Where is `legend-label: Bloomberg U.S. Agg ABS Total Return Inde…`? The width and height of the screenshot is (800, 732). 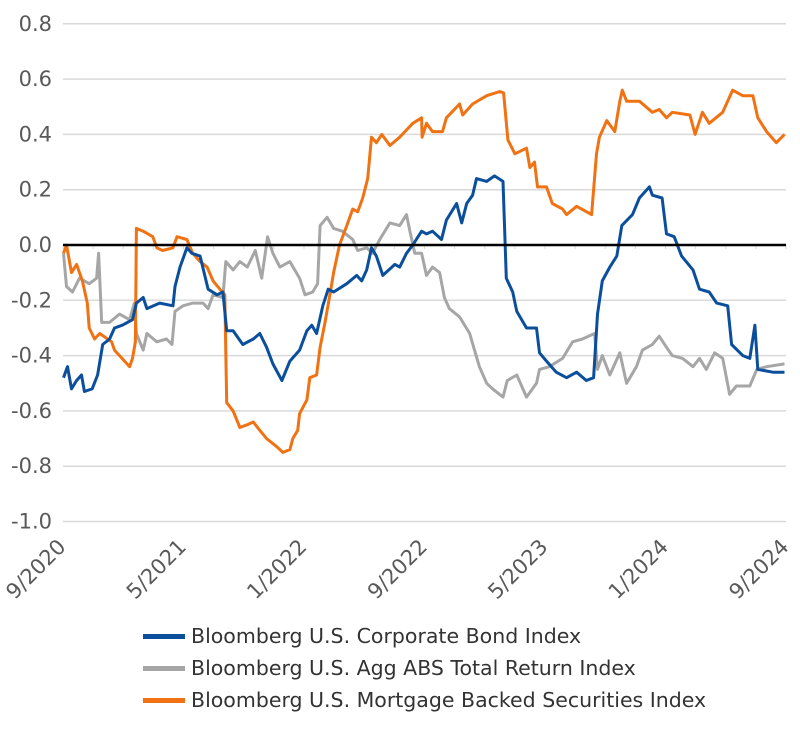
legend-label: Bloomberg U.S. Agg ABS Total Return Inde… is located at coordinates (413, 668).